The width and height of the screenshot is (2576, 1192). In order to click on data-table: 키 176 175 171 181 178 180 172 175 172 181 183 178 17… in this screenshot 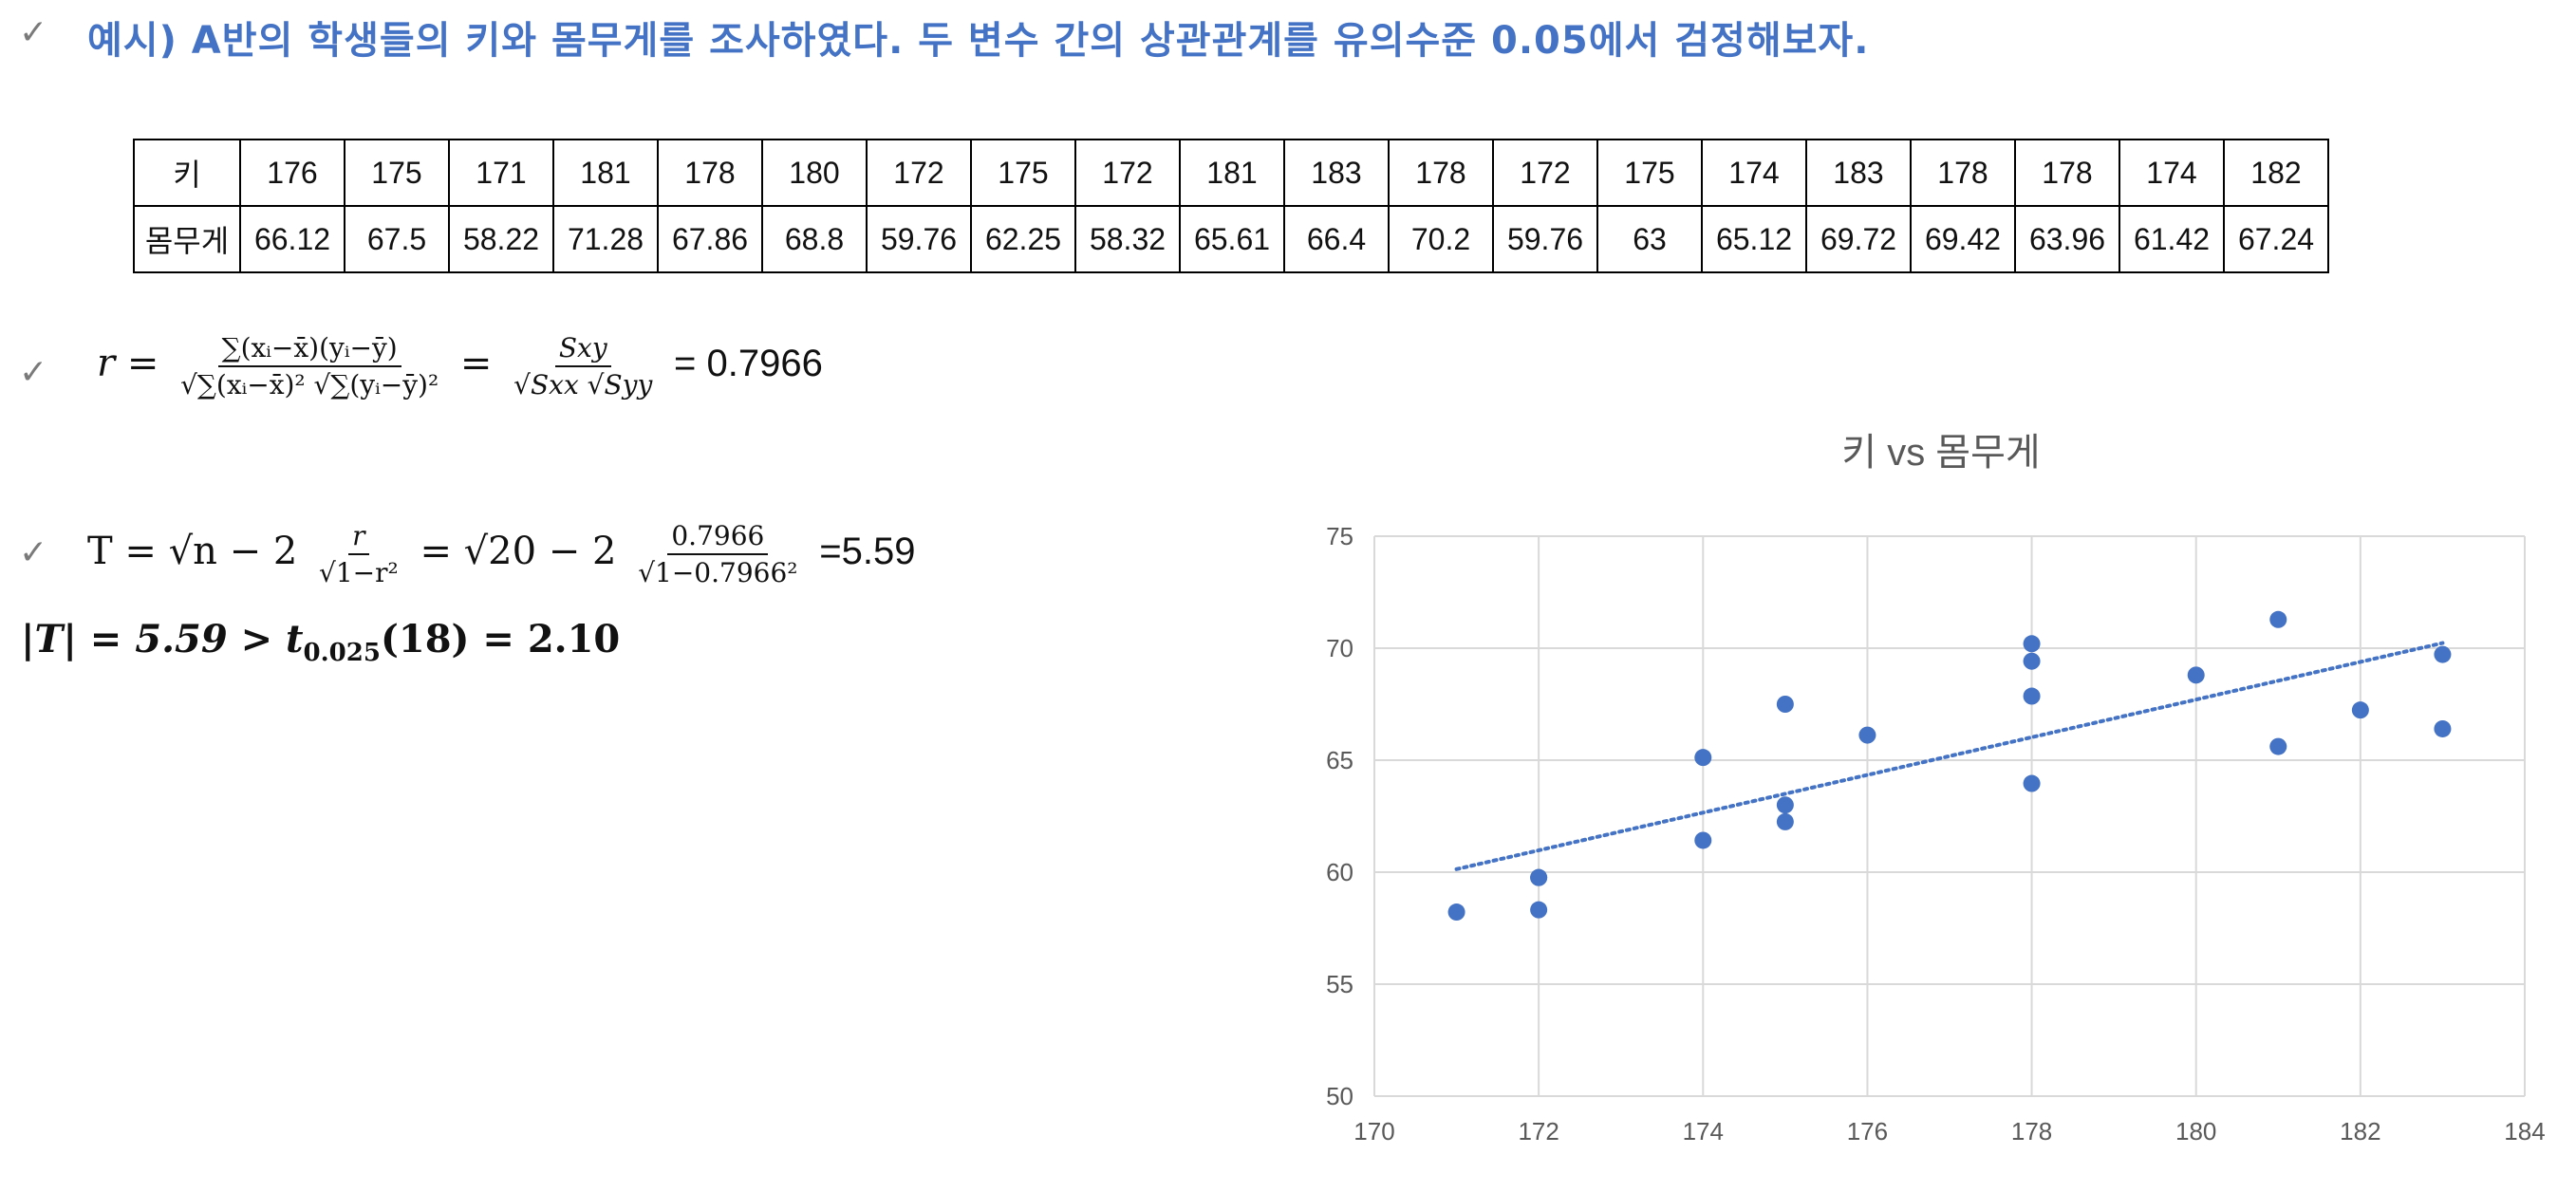, I will do `click(1231, 206)`.